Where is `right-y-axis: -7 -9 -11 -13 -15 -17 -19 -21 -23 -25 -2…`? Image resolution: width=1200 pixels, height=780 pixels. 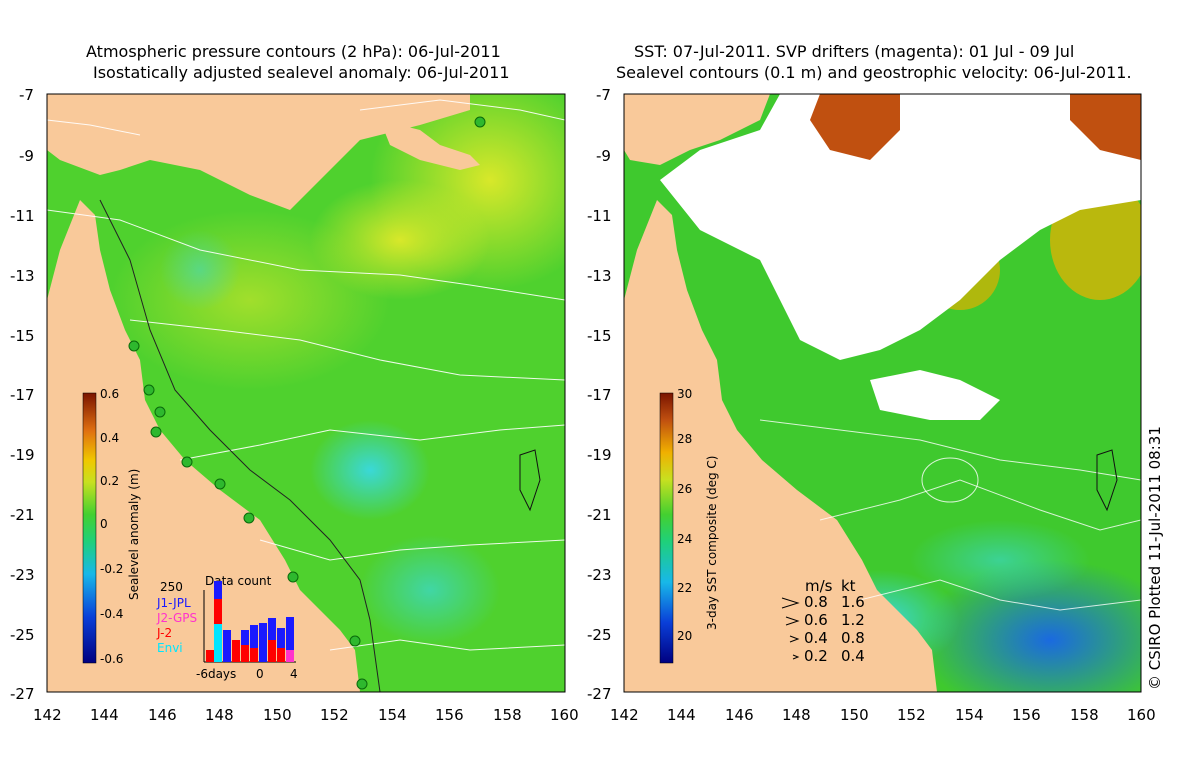
right-y-axis: -7 -9 -11 -13 -15 -17 -19 -21 -23 -25 -2… is located at coordinates (599, 394).